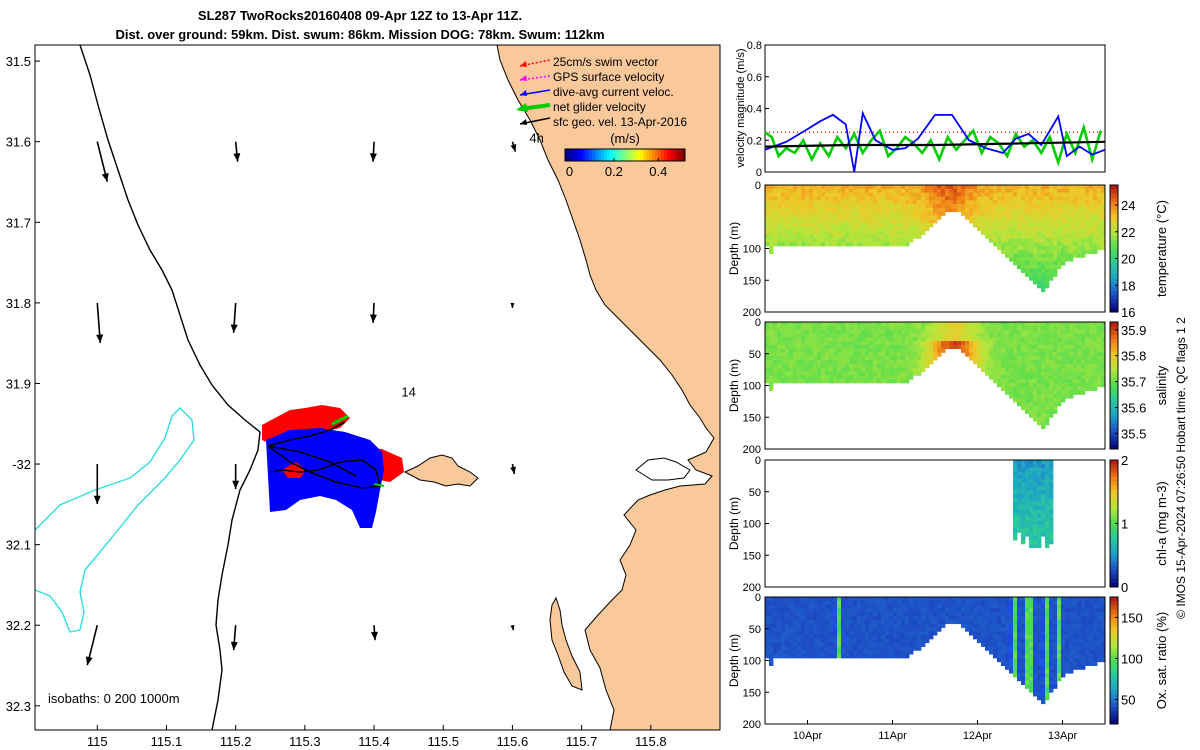 This screenshot has width=1200, height=750. What do you see at coordinates (808, 736) in the screenshot?
I see `time-x-tick-label: 10Apr` at bounding box center [808, 736].